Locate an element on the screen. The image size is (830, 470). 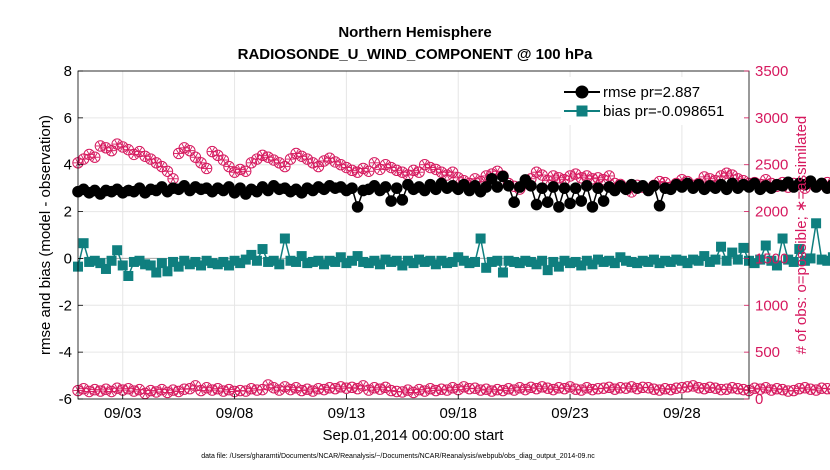
legend: rmse pr=2.887 bias pr=-0.098651 is located at coordinates (652, 101).